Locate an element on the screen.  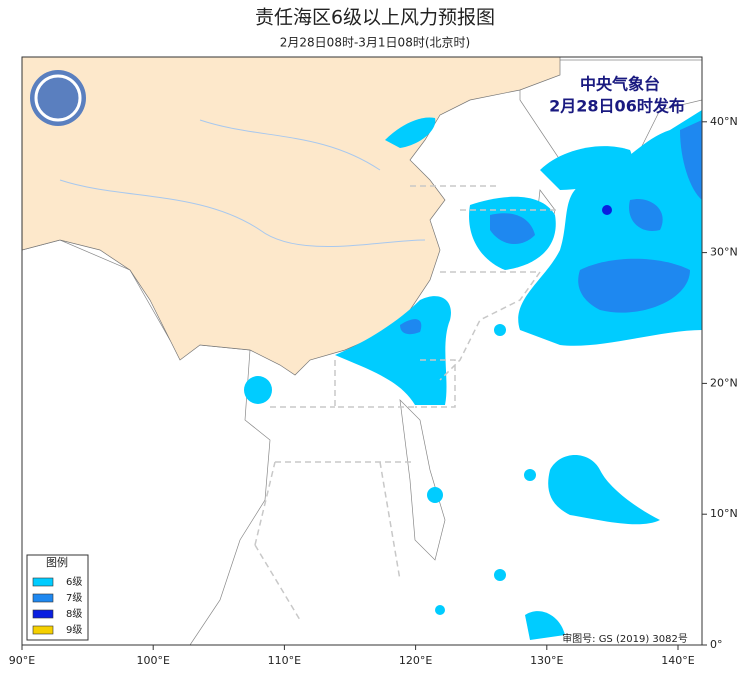
x-tick-label: 120°E is located at coordinates (415, 660).